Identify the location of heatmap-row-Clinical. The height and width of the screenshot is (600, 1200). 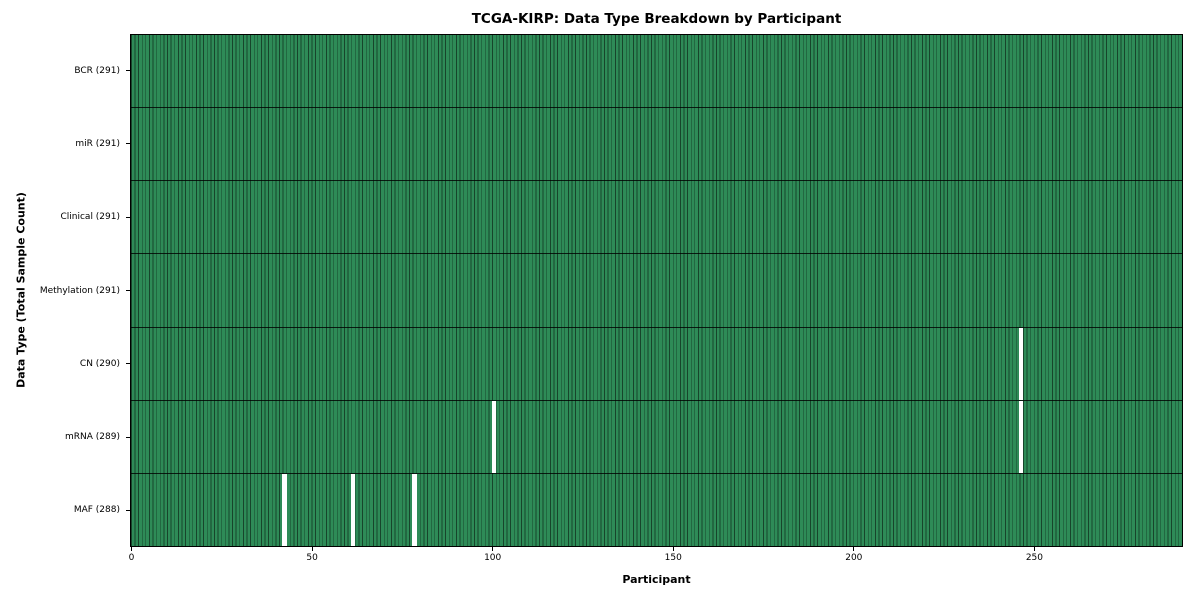
(656, 217).